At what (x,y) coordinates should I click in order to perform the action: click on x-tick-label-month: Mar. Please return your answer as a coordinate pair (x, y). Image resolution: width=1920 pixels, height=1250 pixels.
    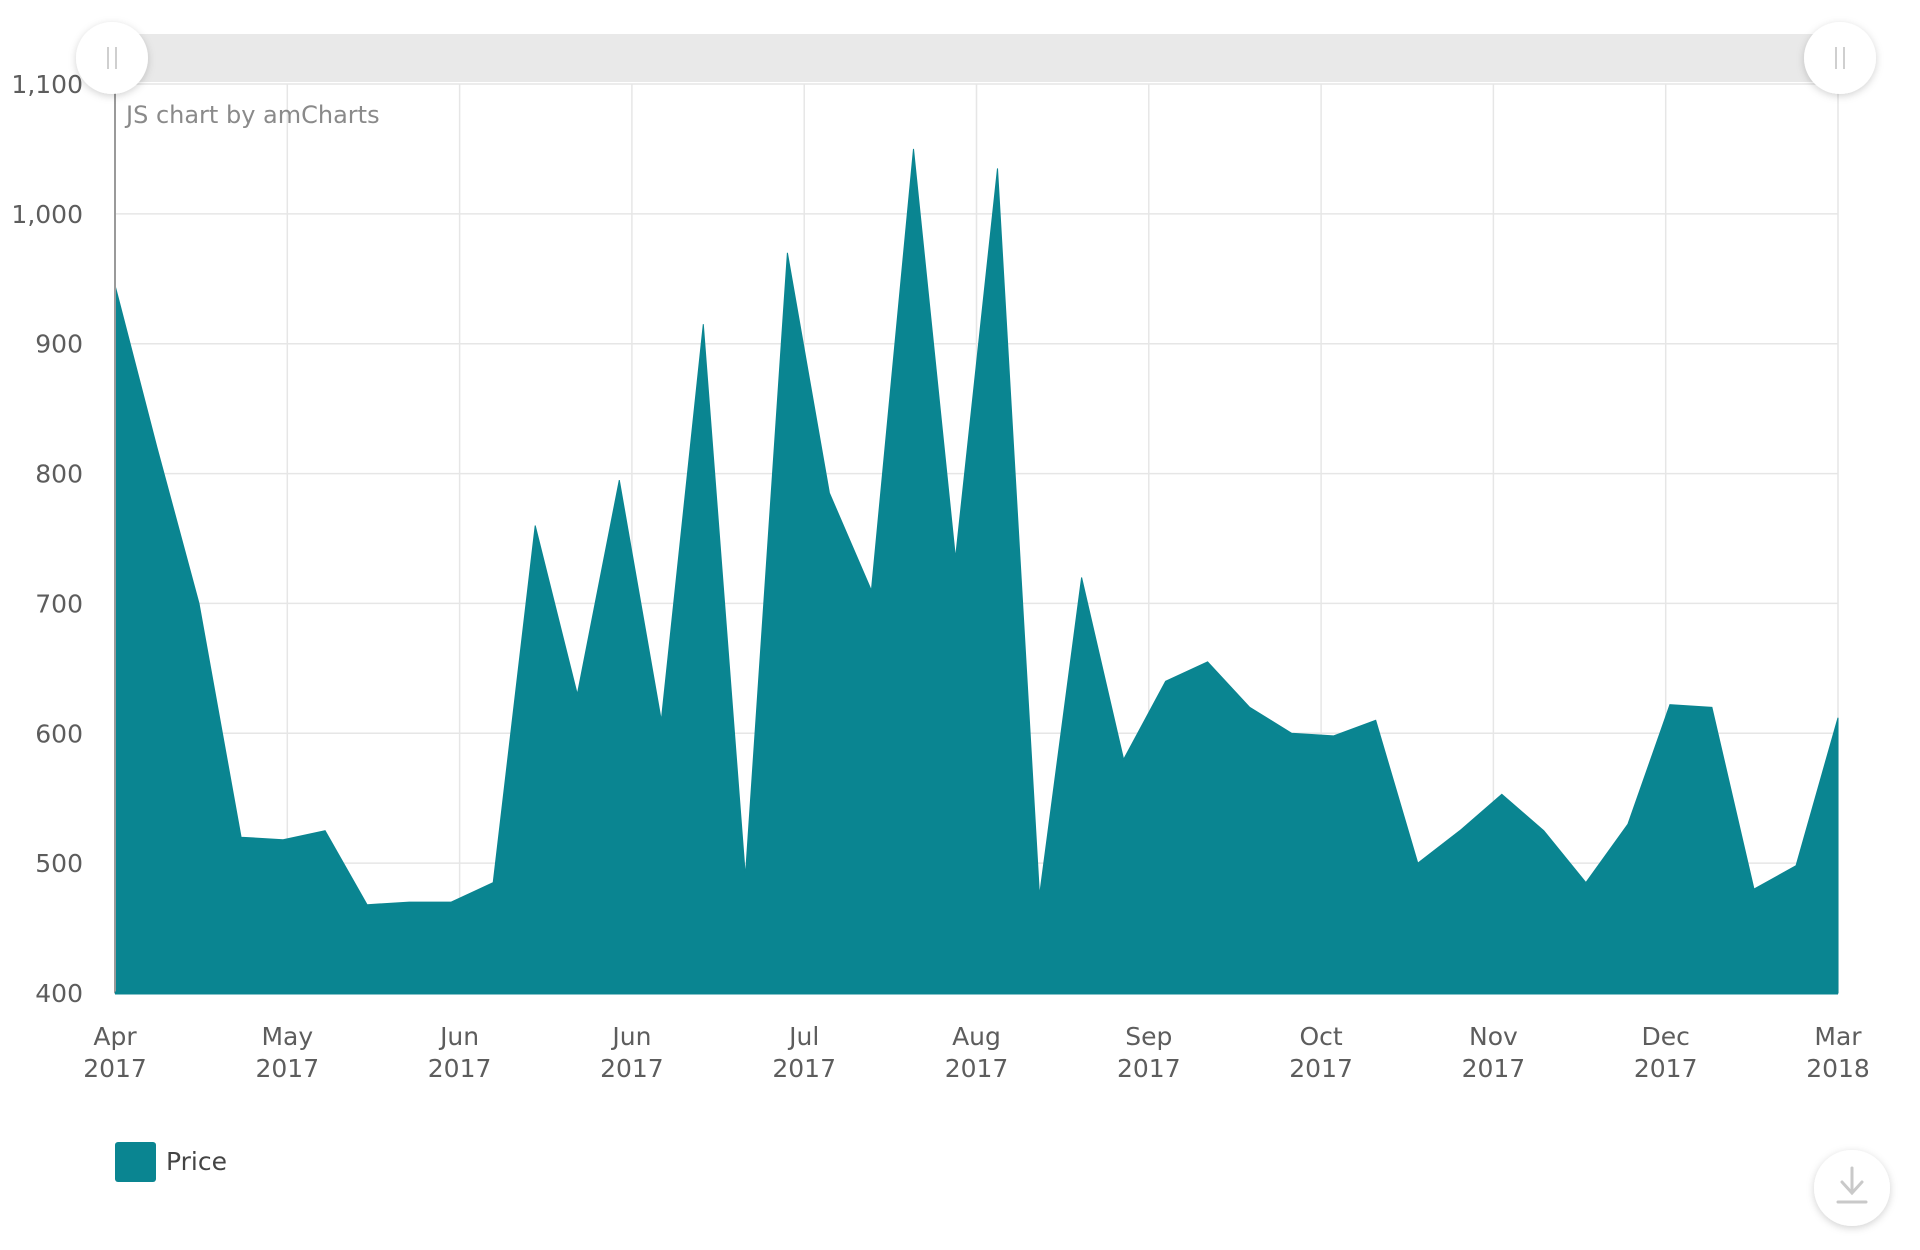
    Looking at the image, I should click on (1838, 1036).